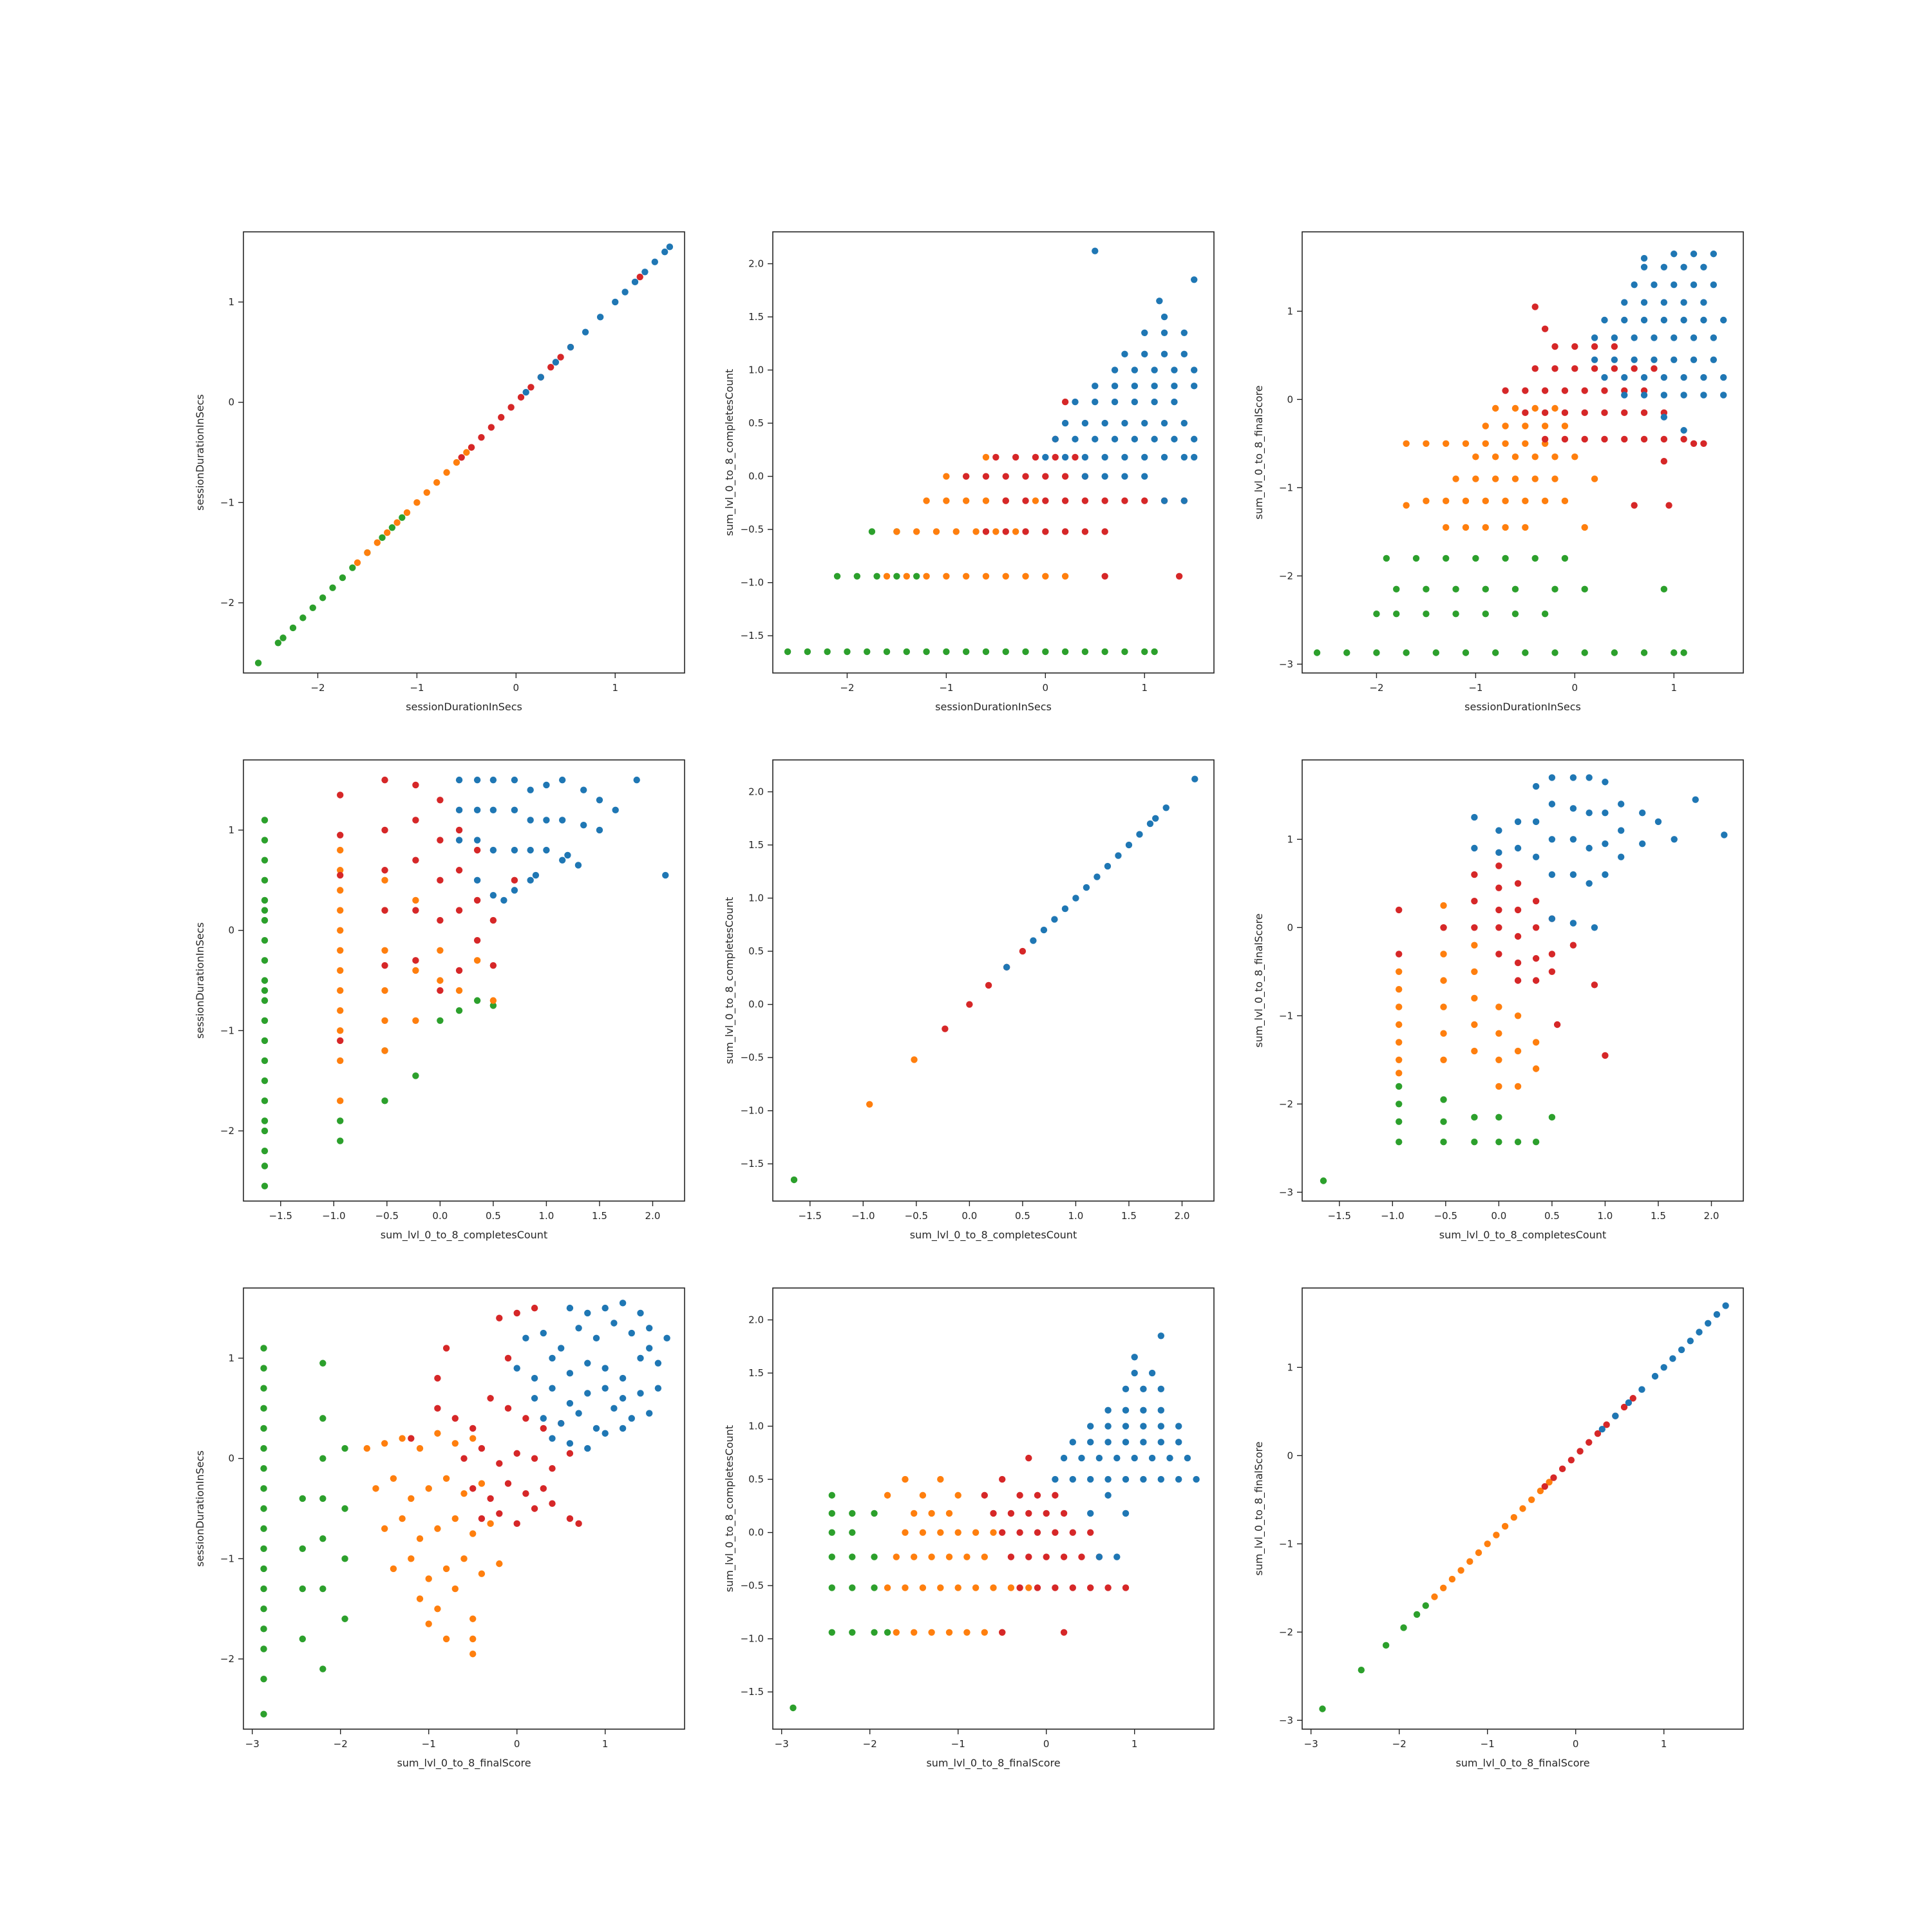 This screenshot has height=1932, width=1932. Describe the element at coordinates (756, 317) in the screenshot. I see `y-tick-label: 1.5` at that location.